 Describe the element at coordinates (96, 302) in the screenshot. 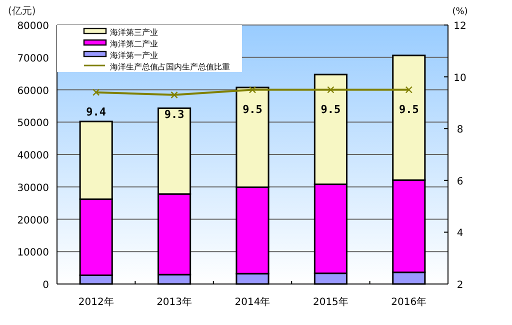

I see `x-tick-label: 2012年` at that location.